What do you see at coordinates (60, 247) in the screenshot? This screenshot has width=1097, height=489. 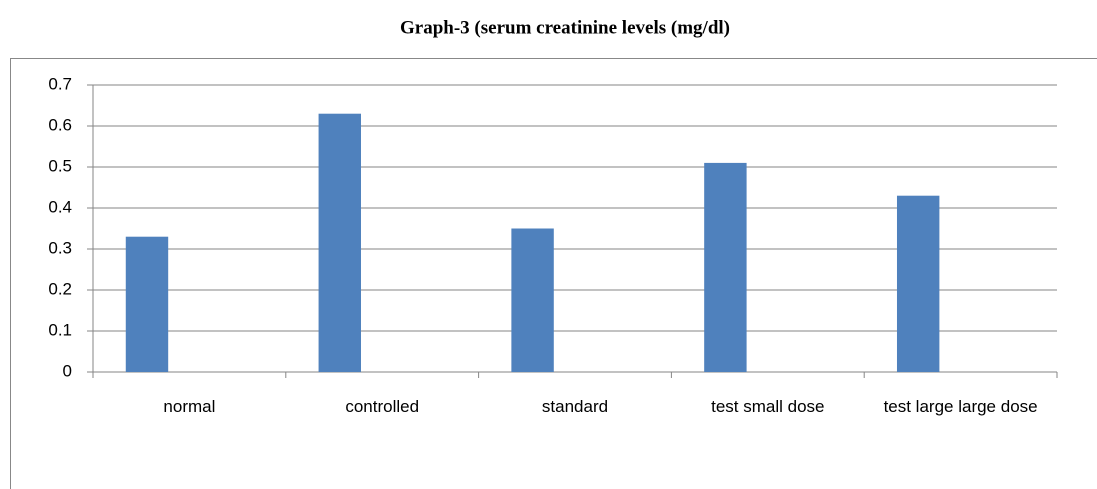 I see `y-tick-label: 0.3` at bounding box center [60, 247].